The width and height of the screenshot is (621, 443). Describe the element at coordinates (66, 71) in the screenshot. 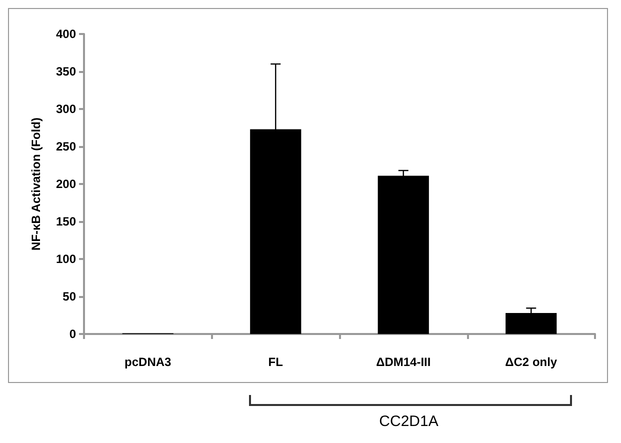

I see `y-tick-label: 350` at that location.